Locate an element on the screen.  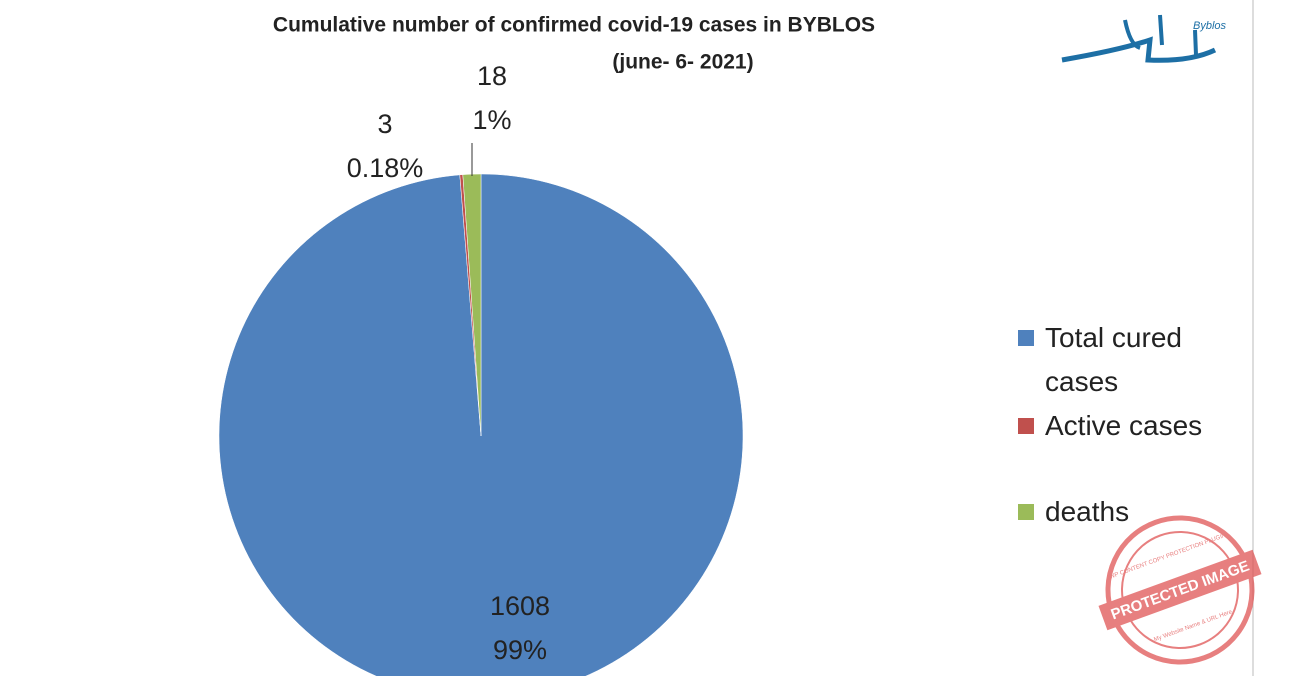
percent-label: 99% is located at coordinates (520, 650).